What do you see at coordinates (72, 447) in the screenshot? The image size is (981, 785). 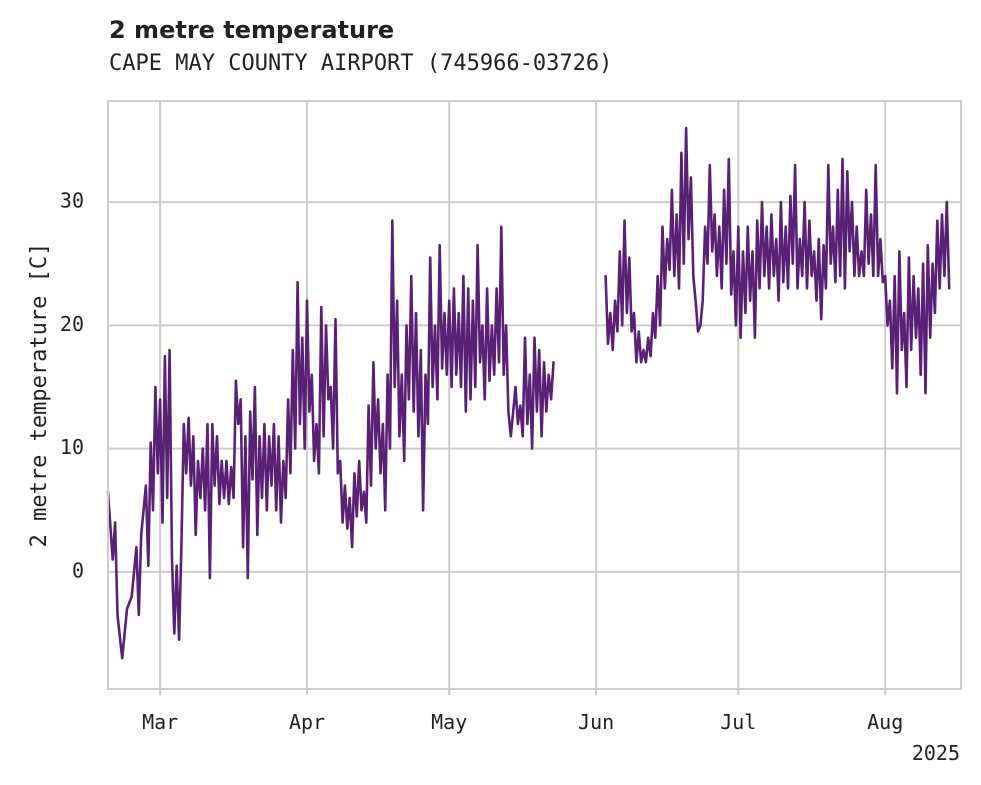 I see `y-tick-label: 10` at bounding box center [72, 447].